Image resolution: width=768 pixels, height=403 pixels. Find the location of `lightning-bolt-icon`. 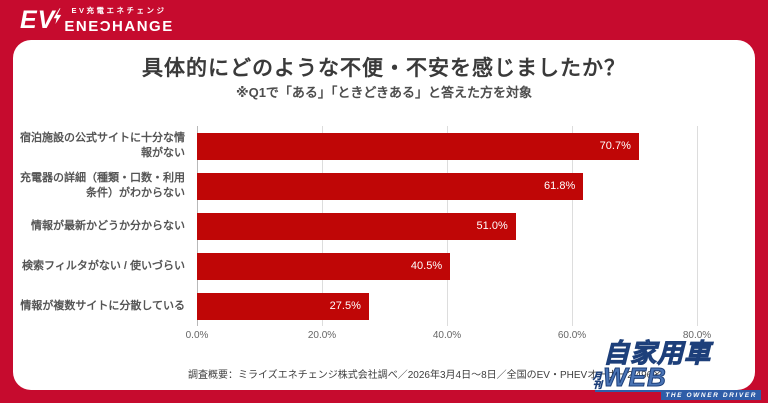

lightning-bolt-icon is located at coordinates (57, 17).